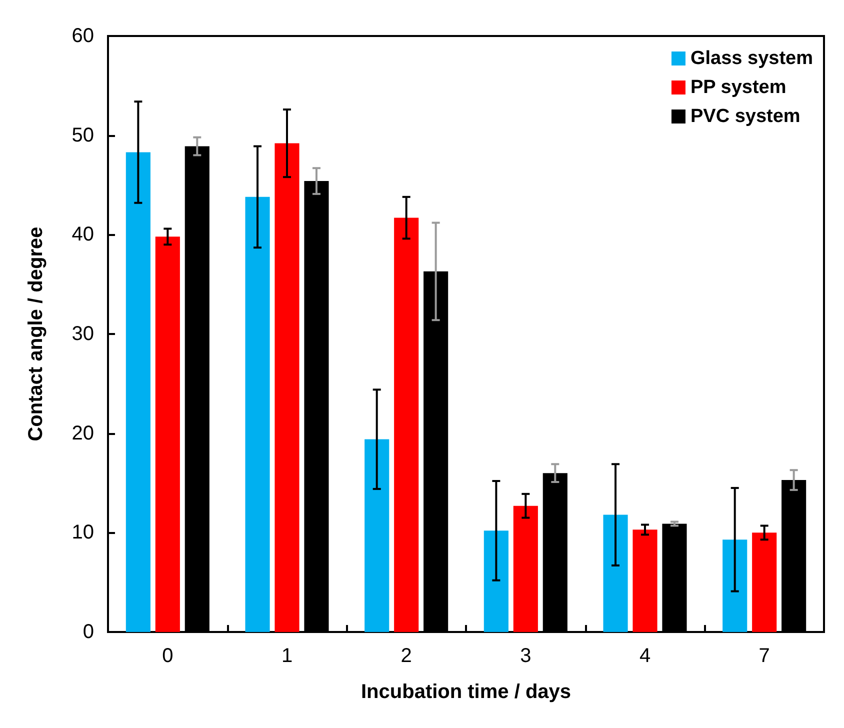 This screenshot has height=728, width=844. What do you see at coordinates (745, 116) in the screenshot?
I see `legend-label: PVC system` at bounding box center [745, 116].